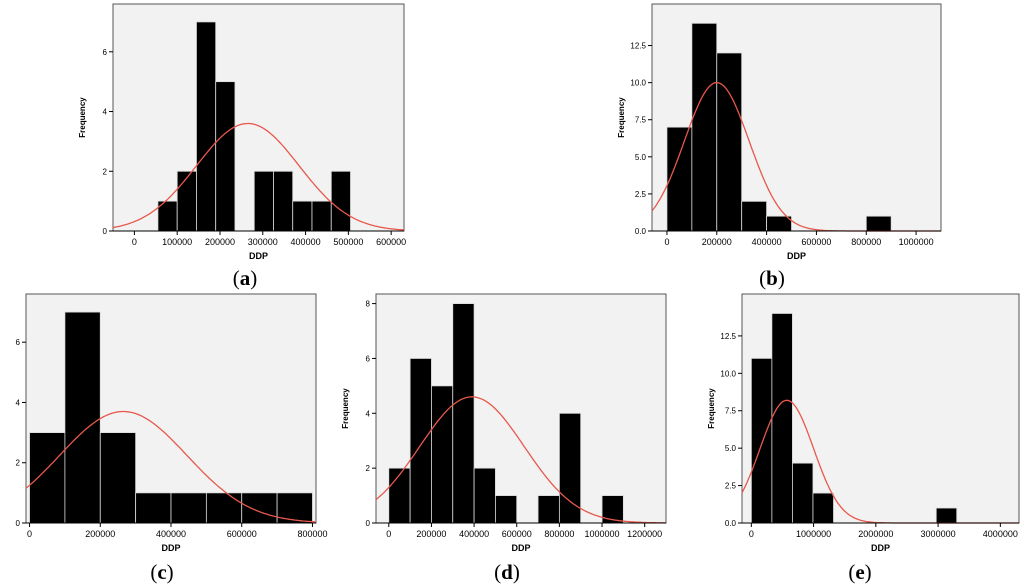 The width and height of the screenshot is (1024, 588). What do you see at coordinates (348, 242) in the screenshot?
I see `x-tick-label: 500000` at bounding box center [348, 242].